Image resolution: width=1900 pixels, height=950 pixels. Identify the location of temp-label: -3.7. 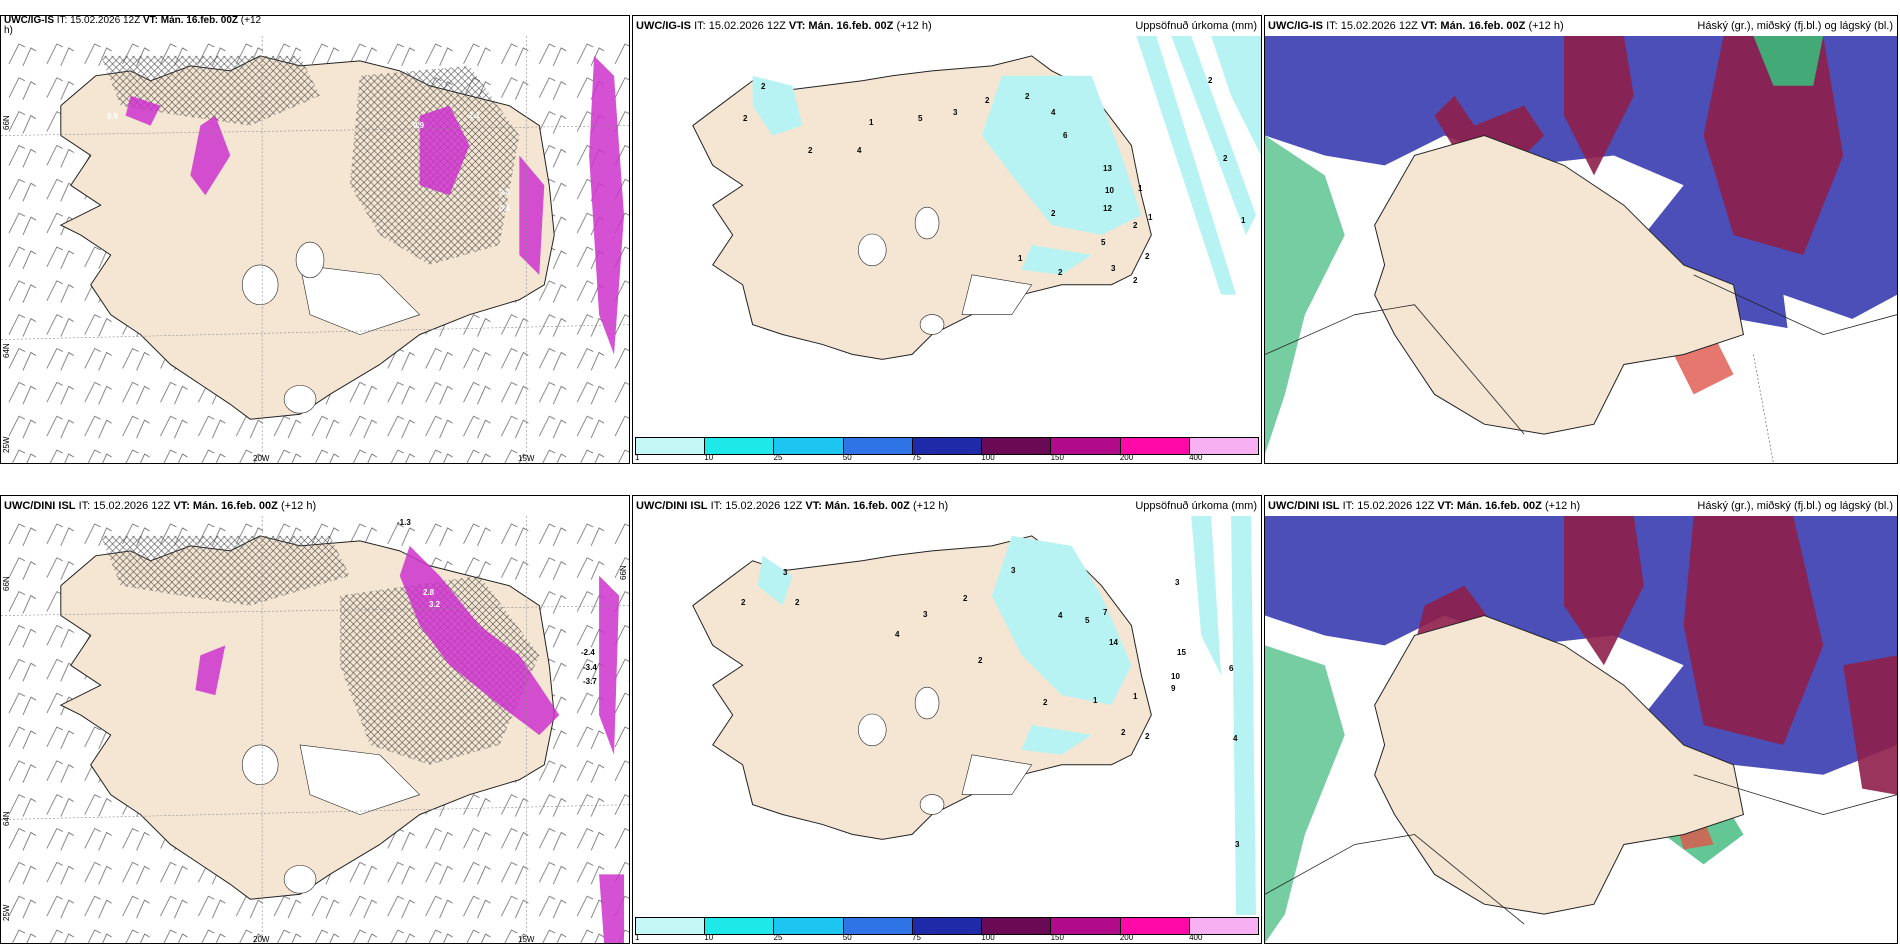
(590, 681).